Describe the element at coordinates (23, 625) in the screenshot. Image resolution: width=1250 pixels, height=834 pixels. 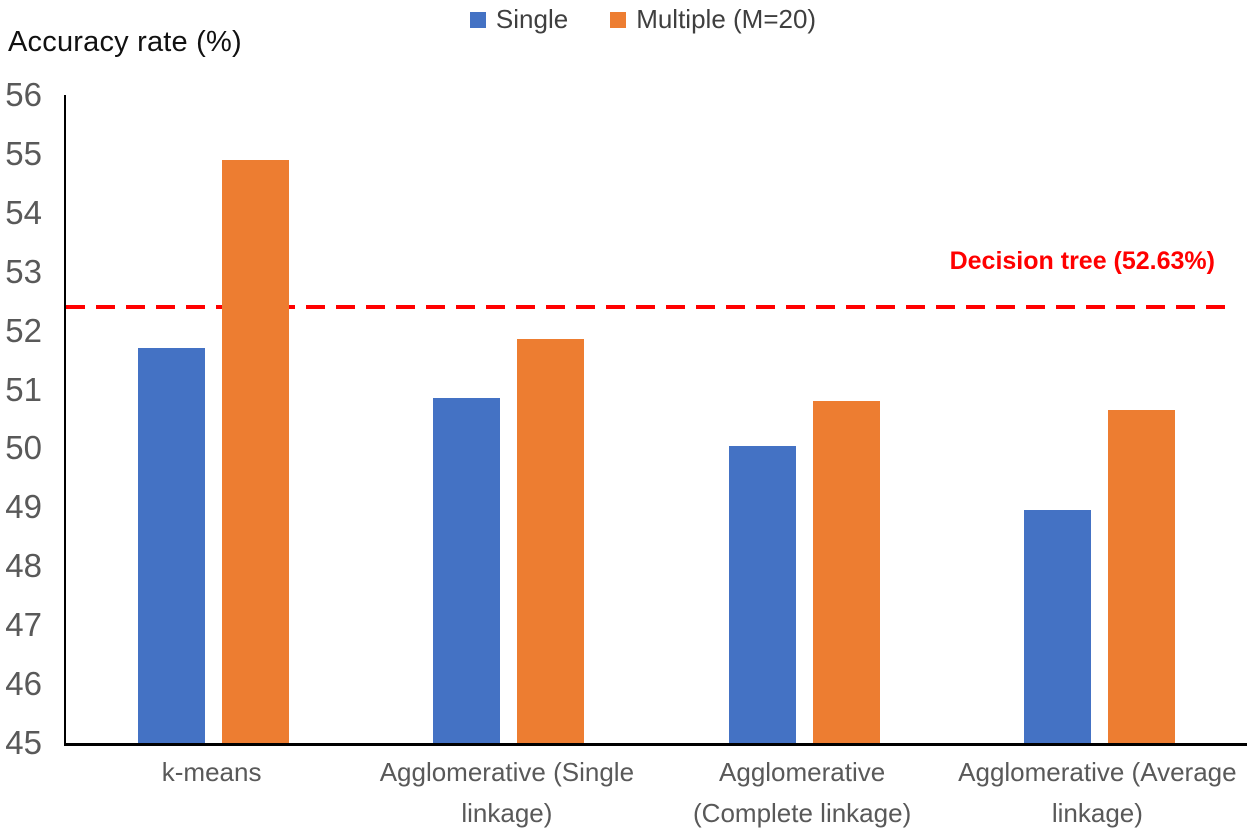
I see `y-tick-label: 47` at that location.